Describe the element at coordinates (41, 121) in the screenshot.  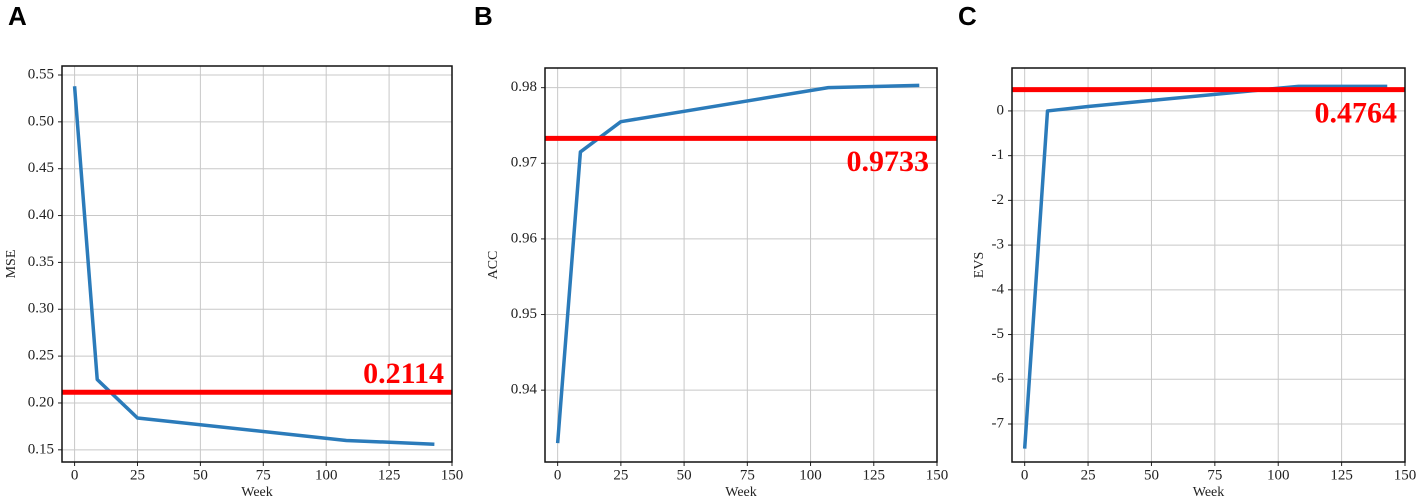
I see `y-tick-label: 0.50` at that location.